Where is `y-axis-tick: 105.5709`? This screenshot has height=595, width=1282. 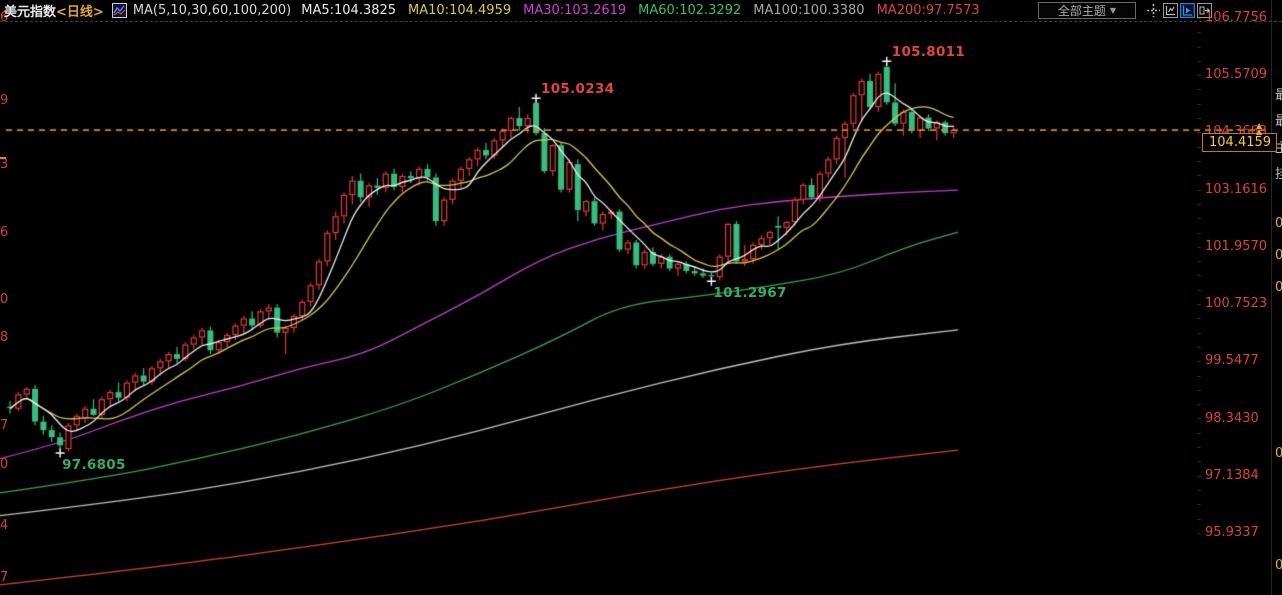
y-axis-tick: 105.5709 is located at coordinates (1236, 75).